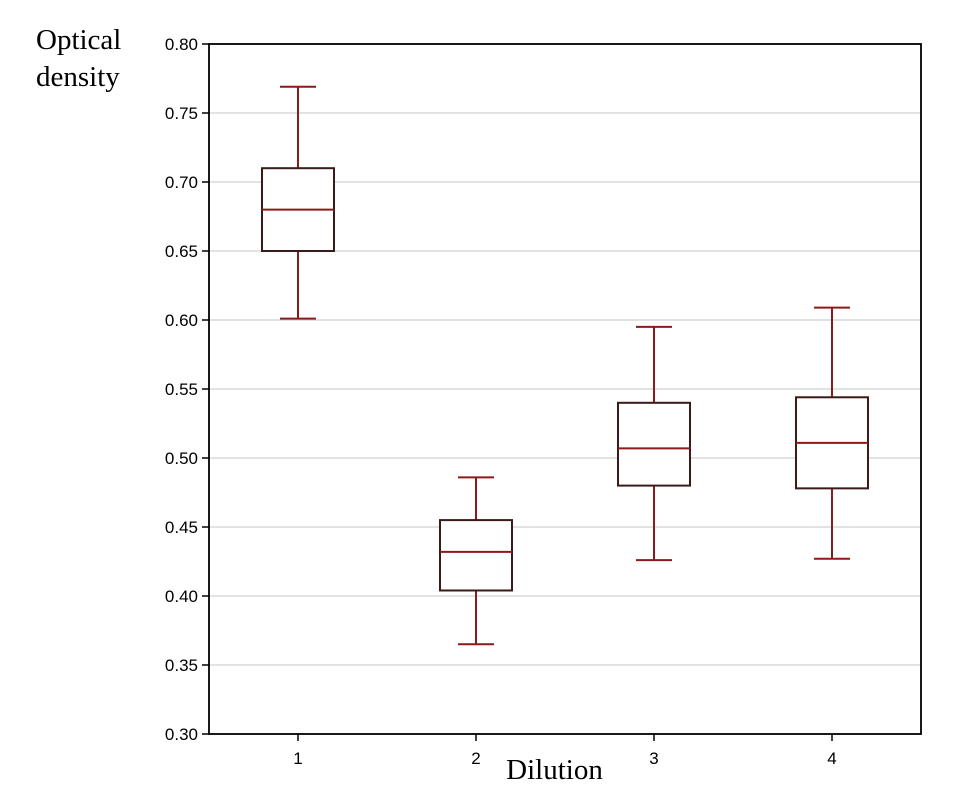 This screenshot has width=956, height=808. What do you see at coordinates (478, 770) in the screenshot?
I see `x-axis-label-wrap: Dilution` at bounding box center [478, 770].